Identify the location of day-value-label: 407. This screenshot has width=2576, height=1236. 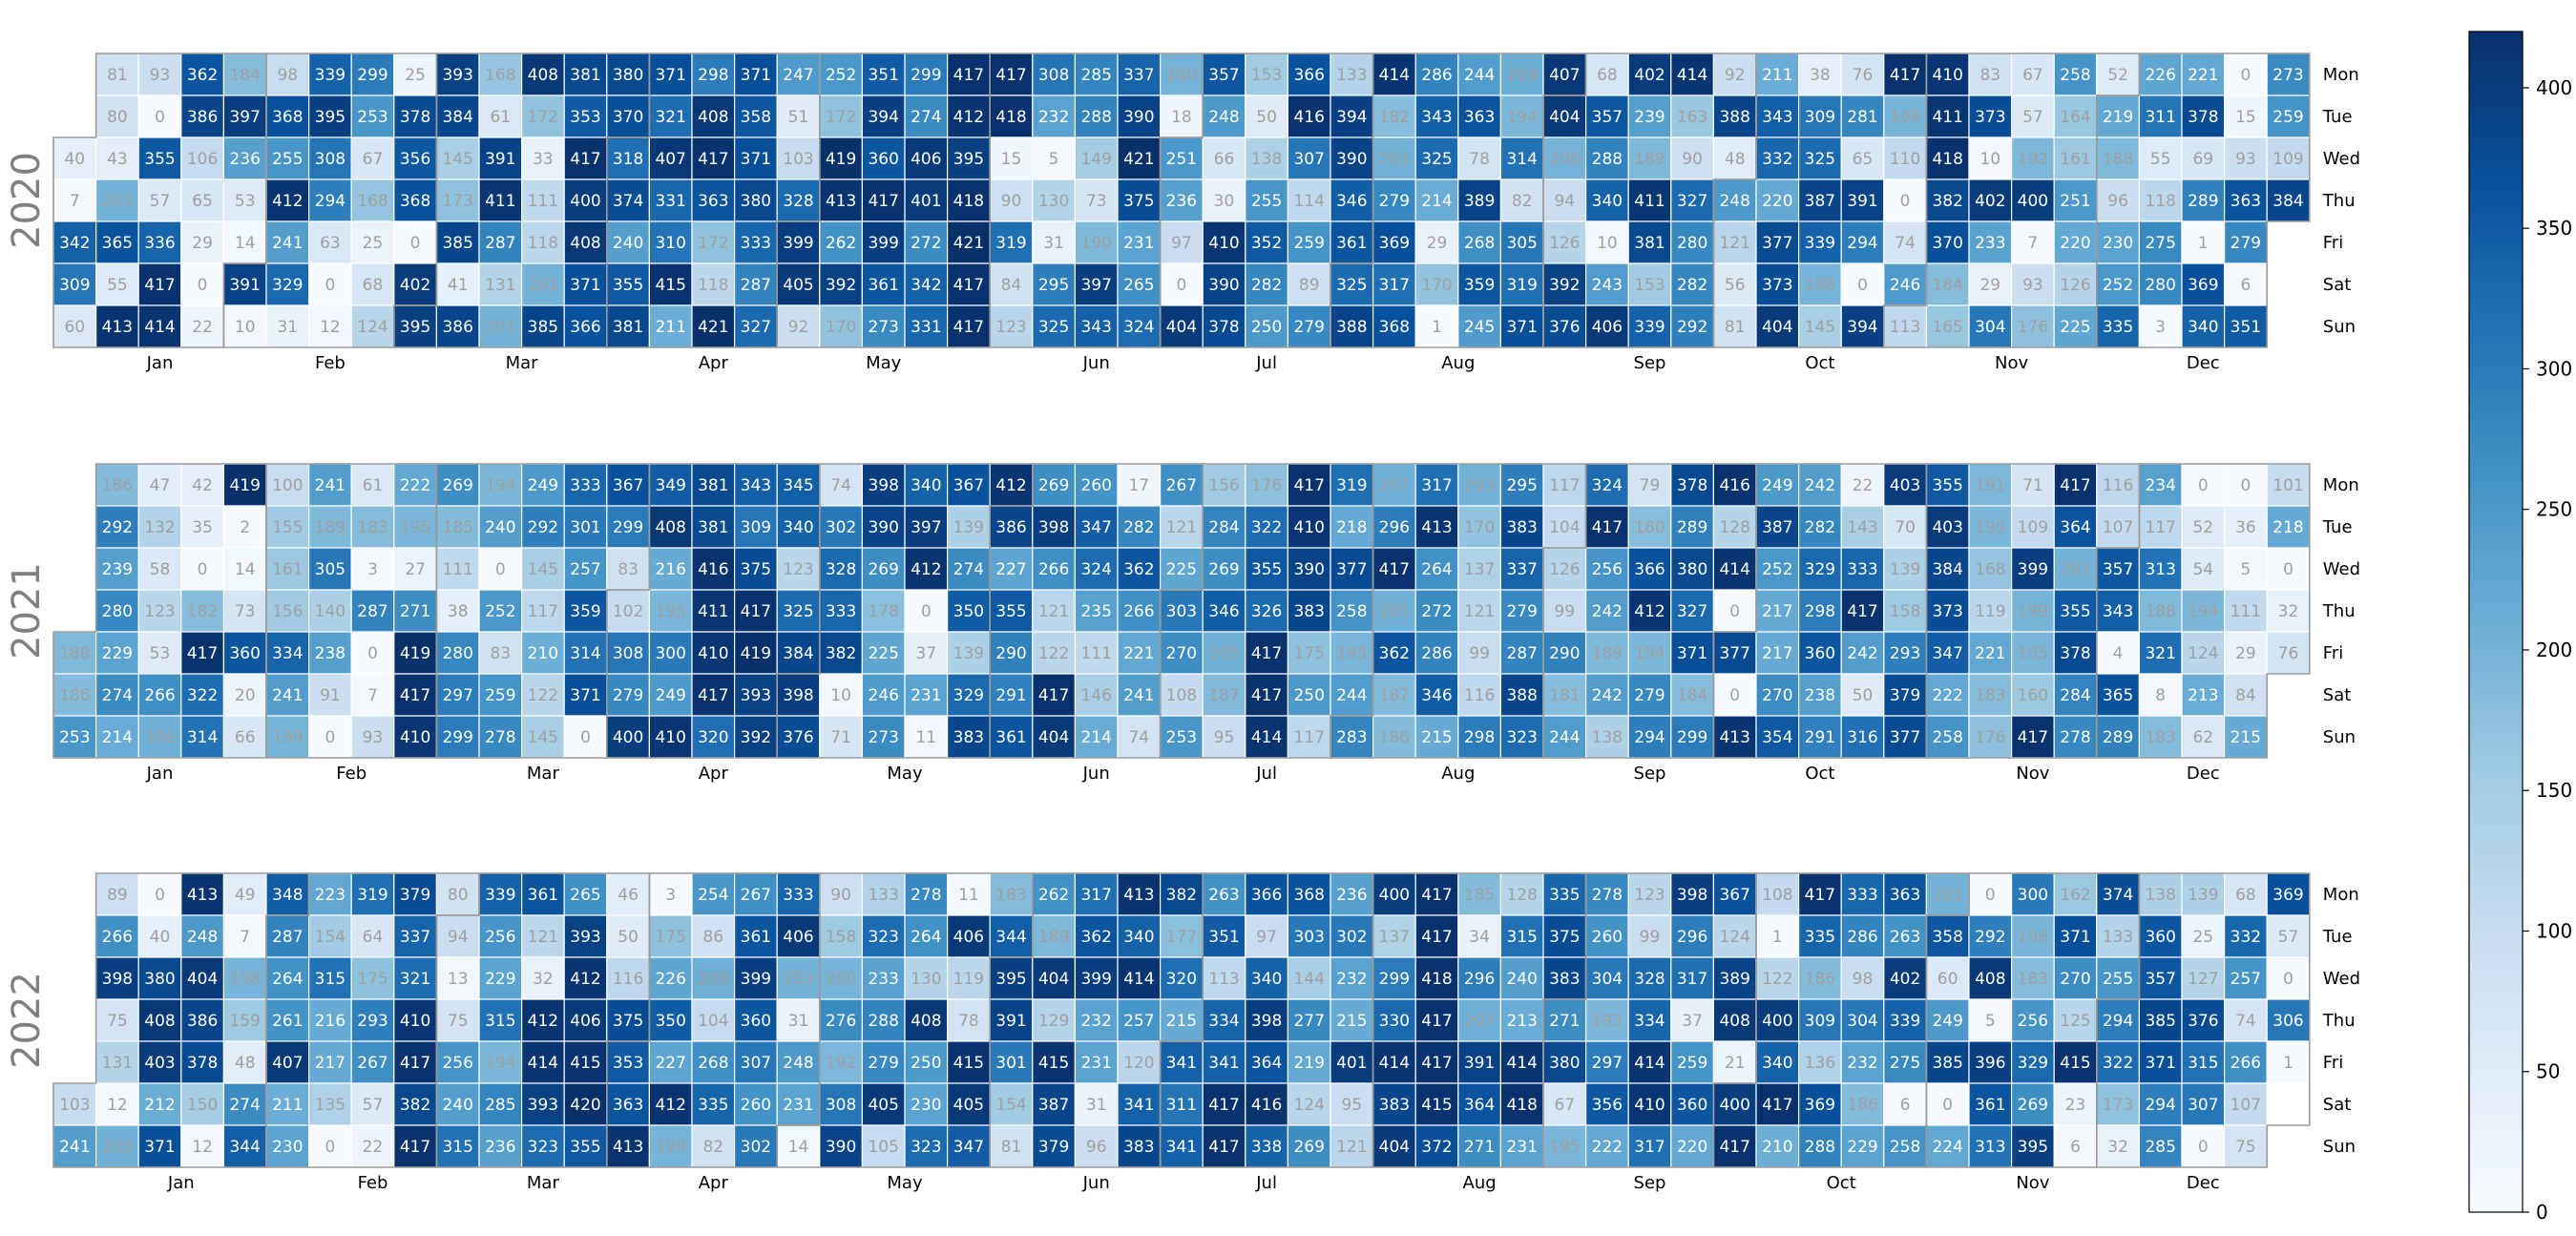
(1564, 75).